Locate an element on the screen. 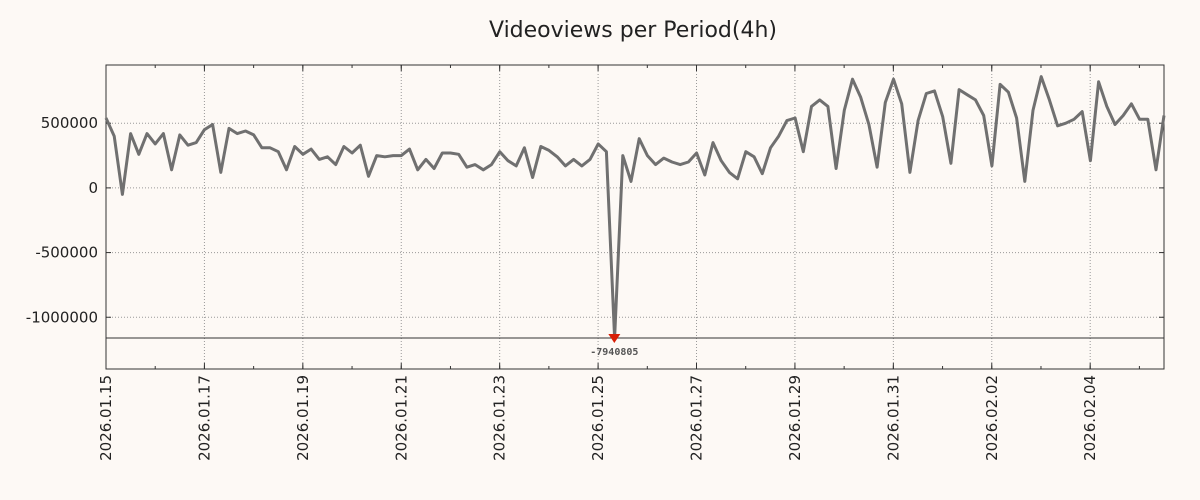 This screenshot has width=1200, height=500. x-tick-label: 2026.01.31 is located at coordinates (893, 418).